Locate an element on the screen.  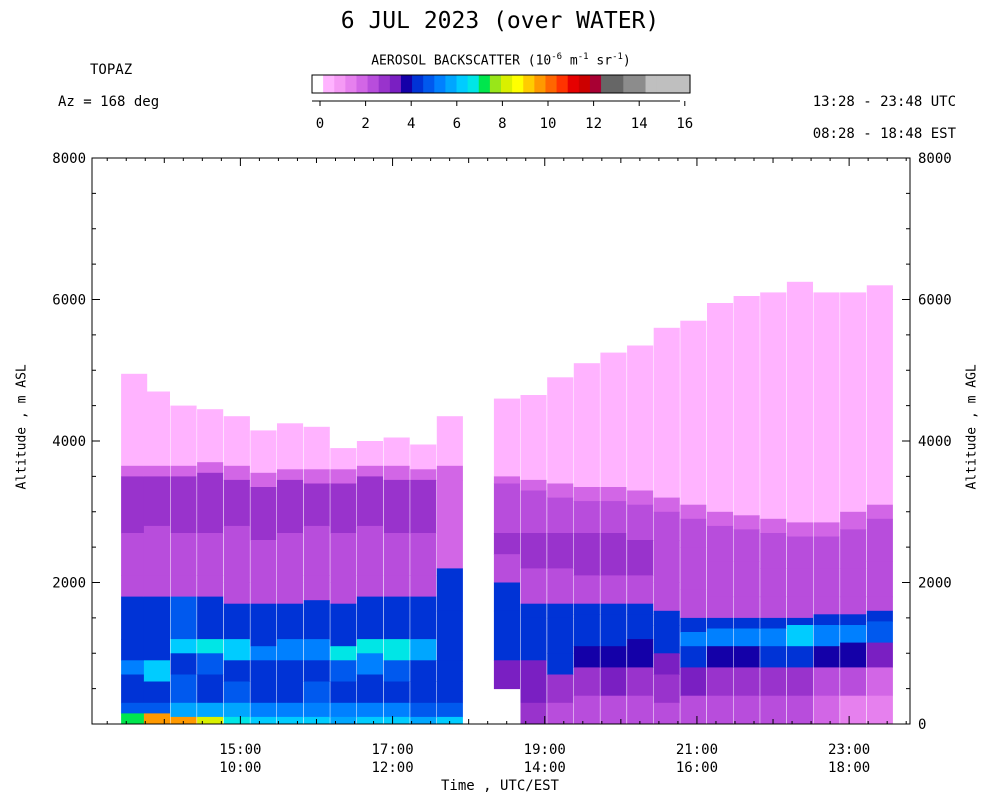
colorbar-title-mid1: m is located at coordinates (570, 61).